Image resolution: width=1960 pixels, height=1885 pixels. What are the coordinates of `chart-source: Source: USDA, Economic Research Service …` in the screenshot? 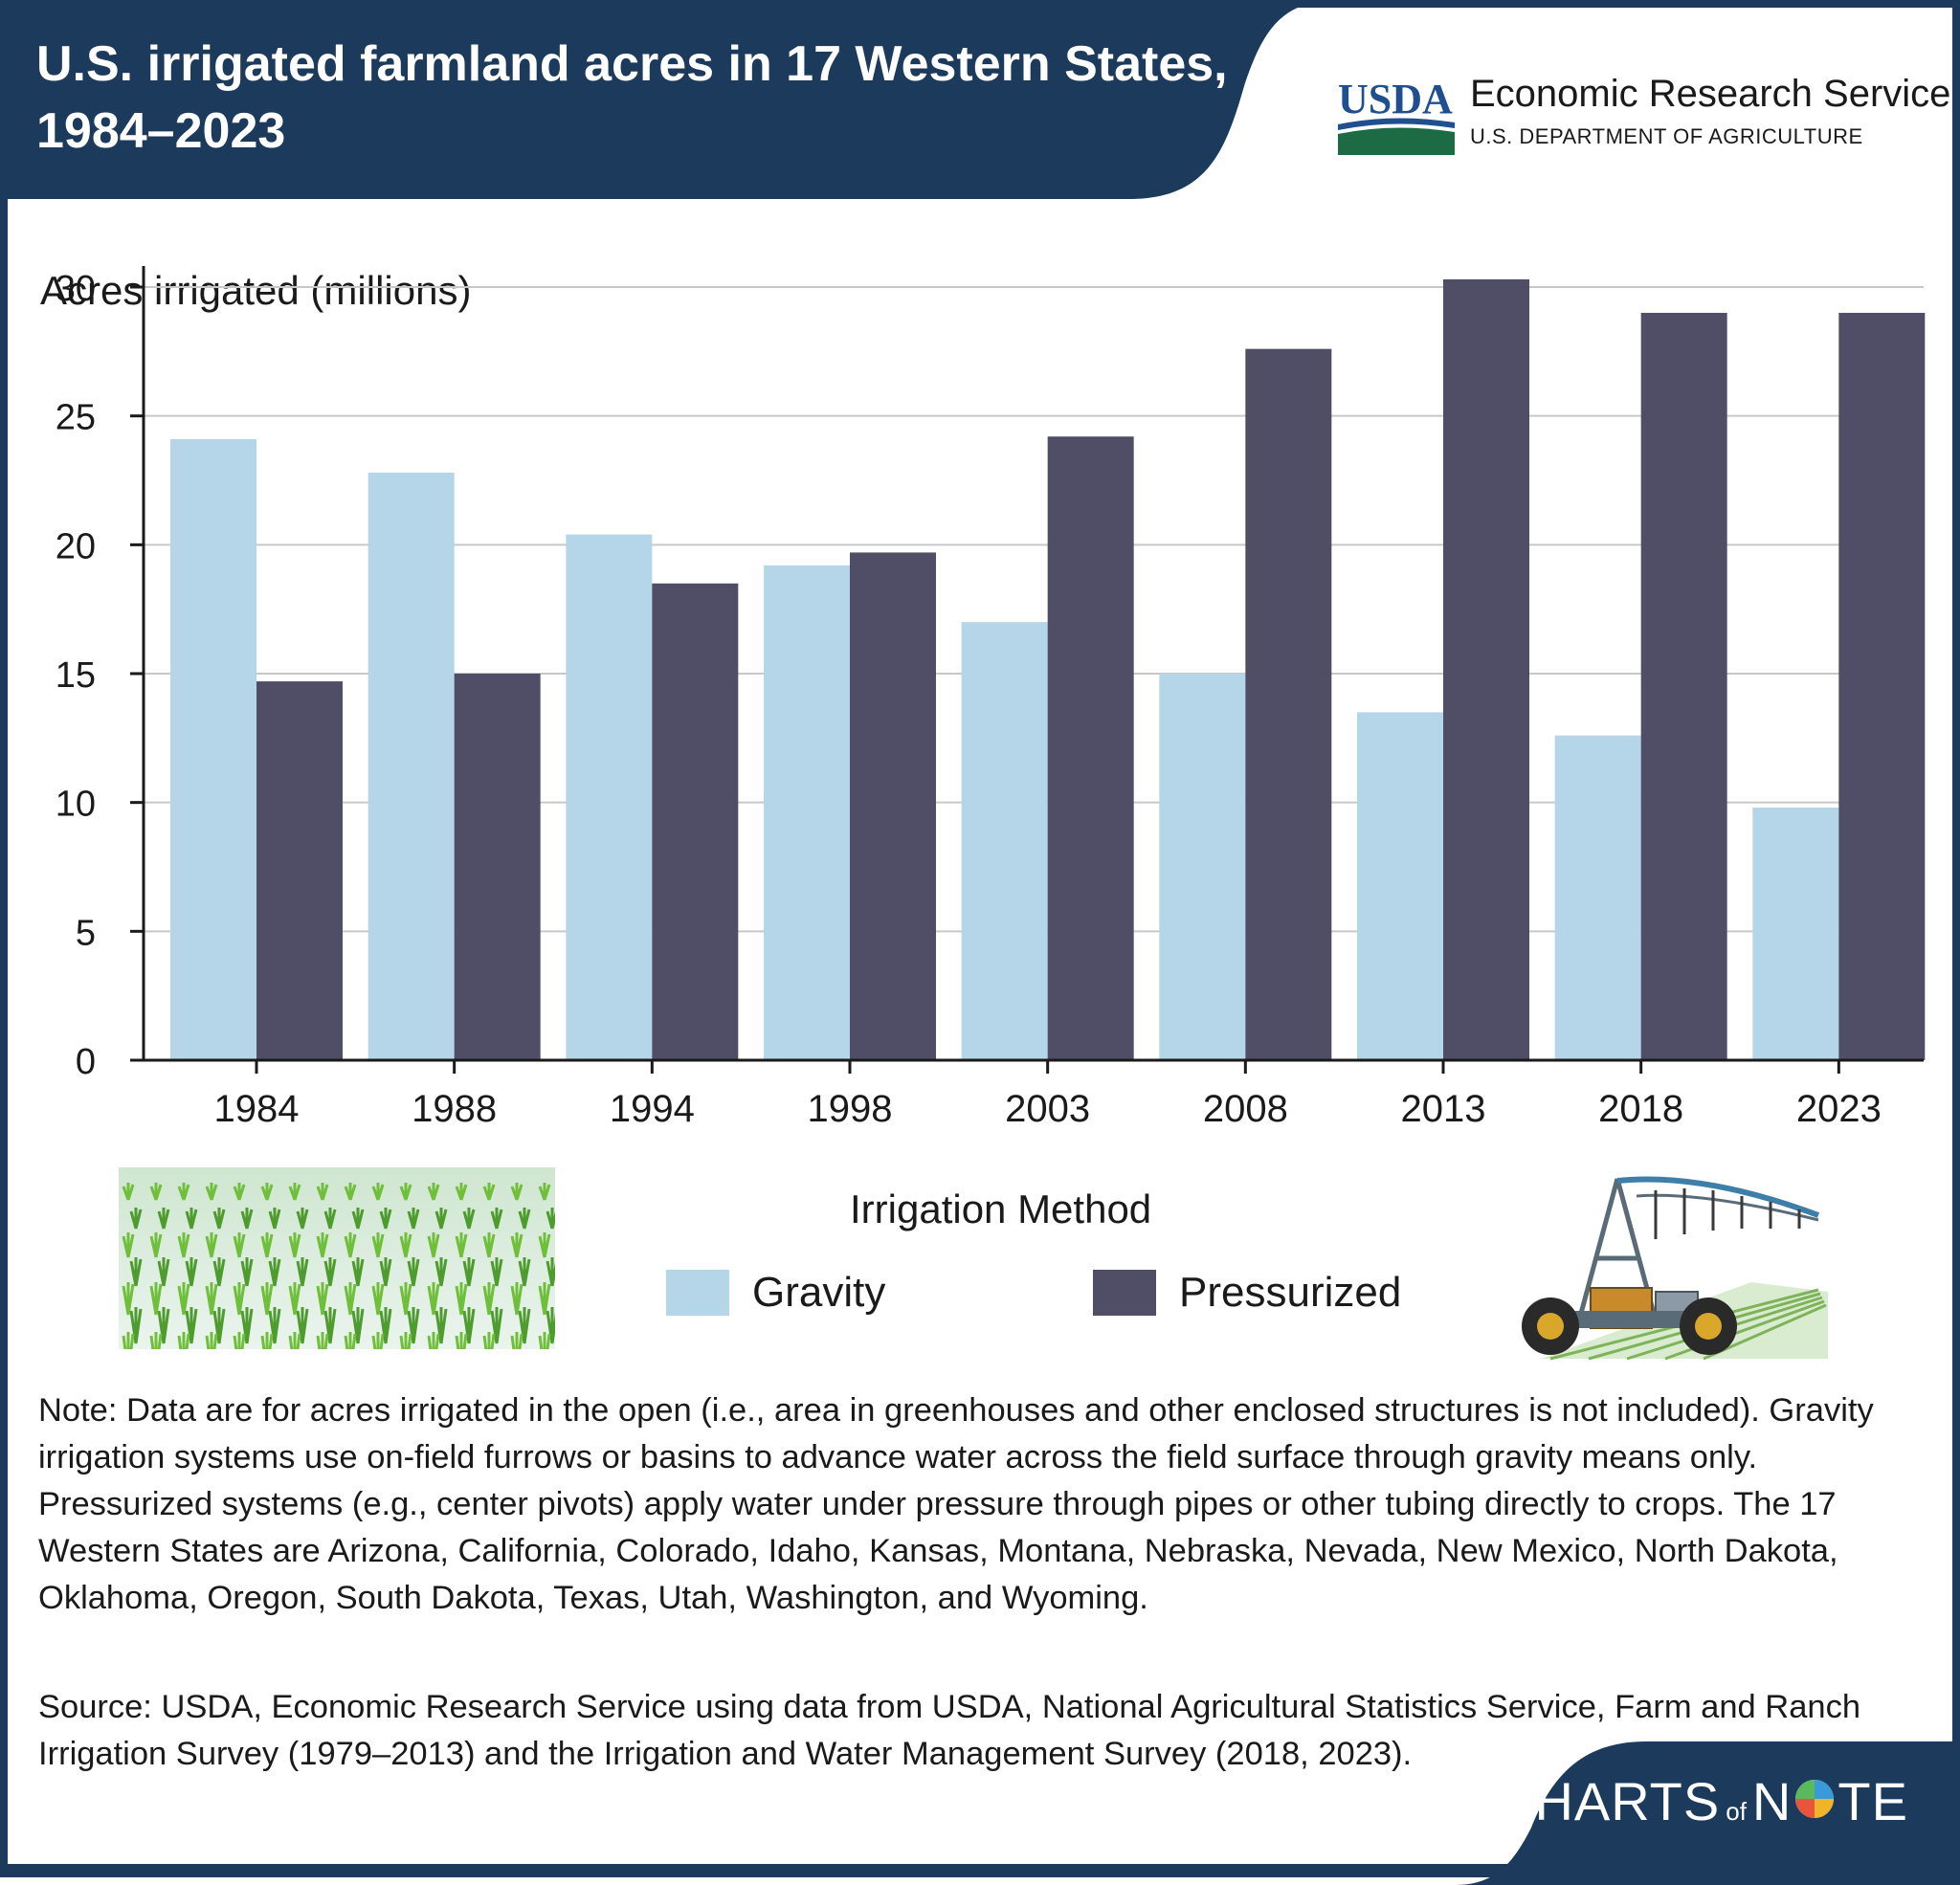 It's located at (950, 1731).